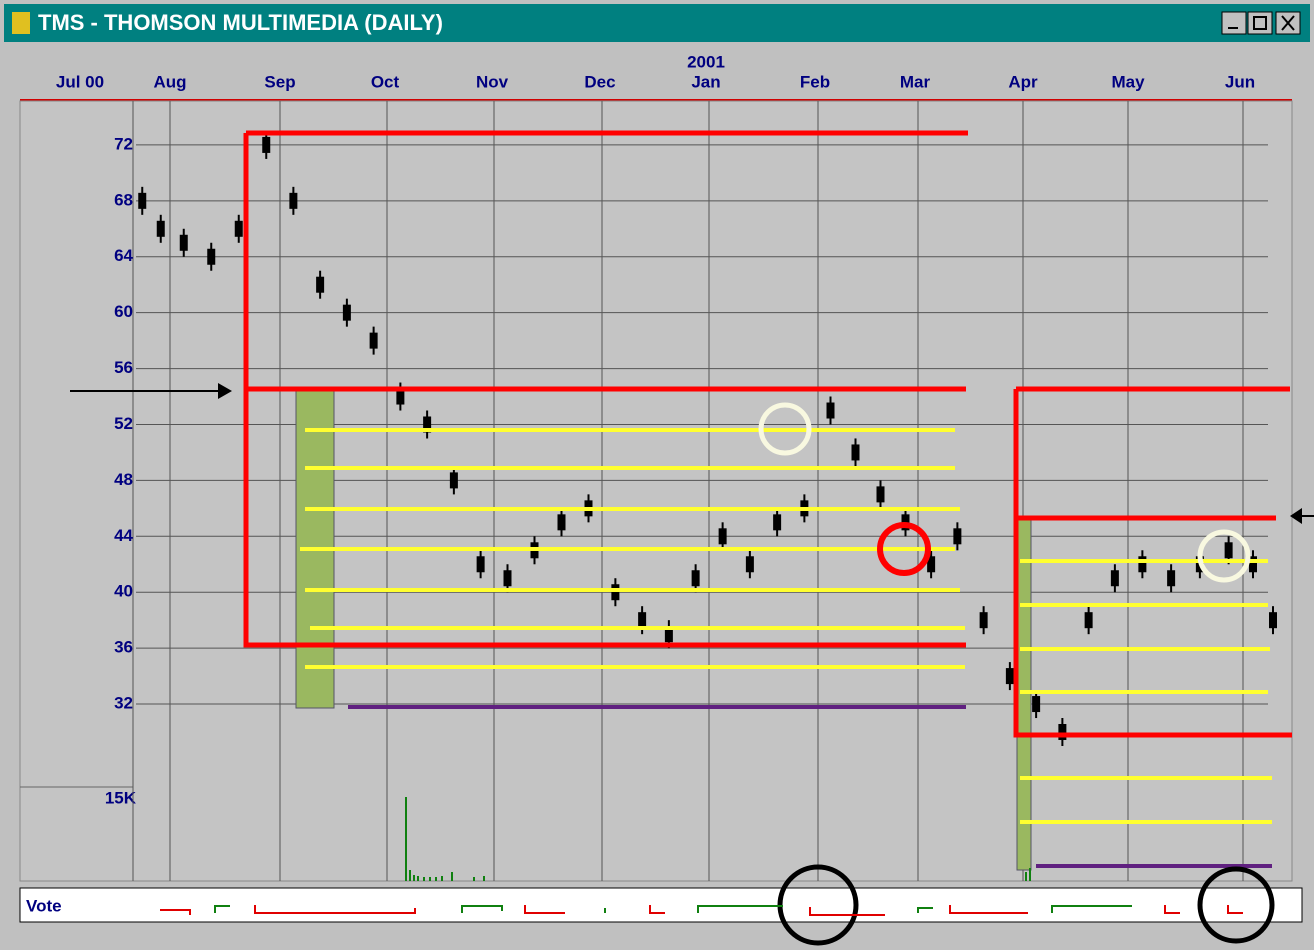  What do you see at coordinates (904, 549) in the screenshot?
I see `red-circle` at bounding box center [904, 549].